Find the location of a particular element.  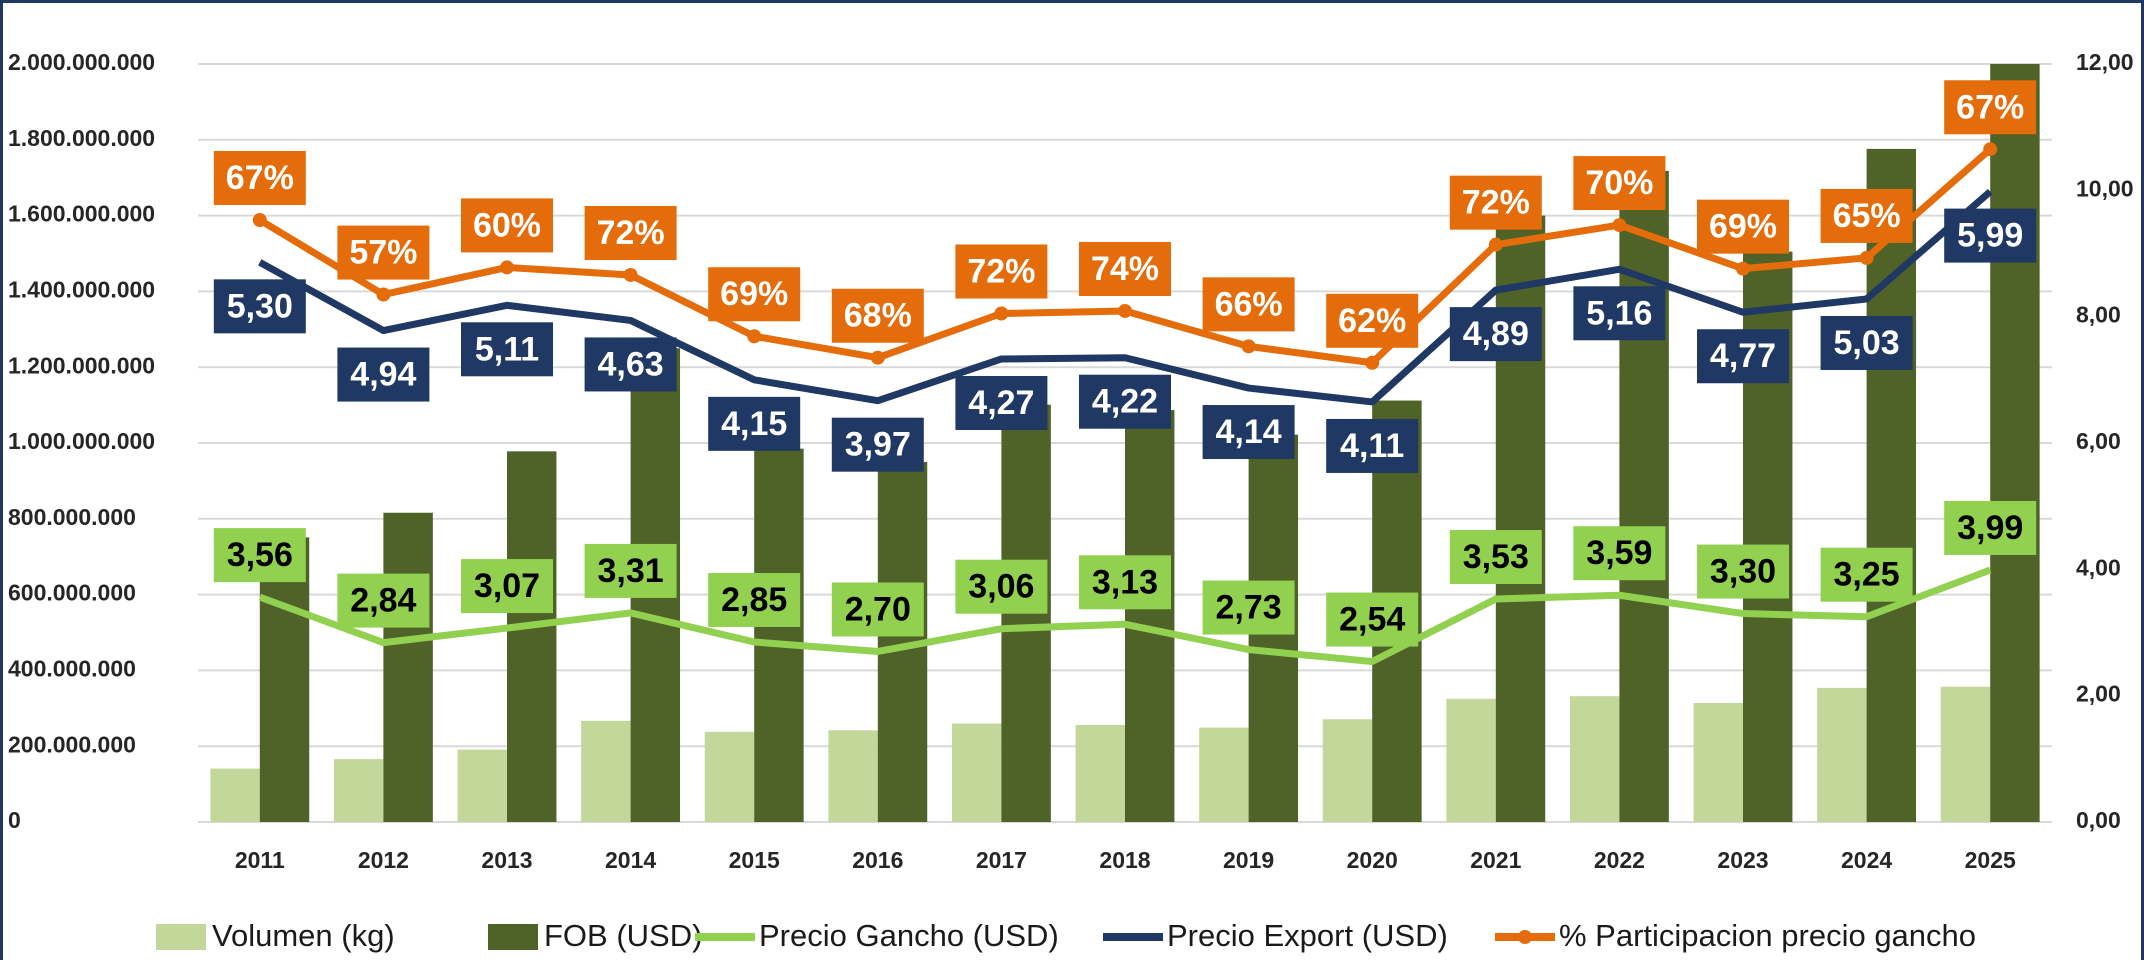

data-label-text: 3,06 is located at coordinates (1001, 587).